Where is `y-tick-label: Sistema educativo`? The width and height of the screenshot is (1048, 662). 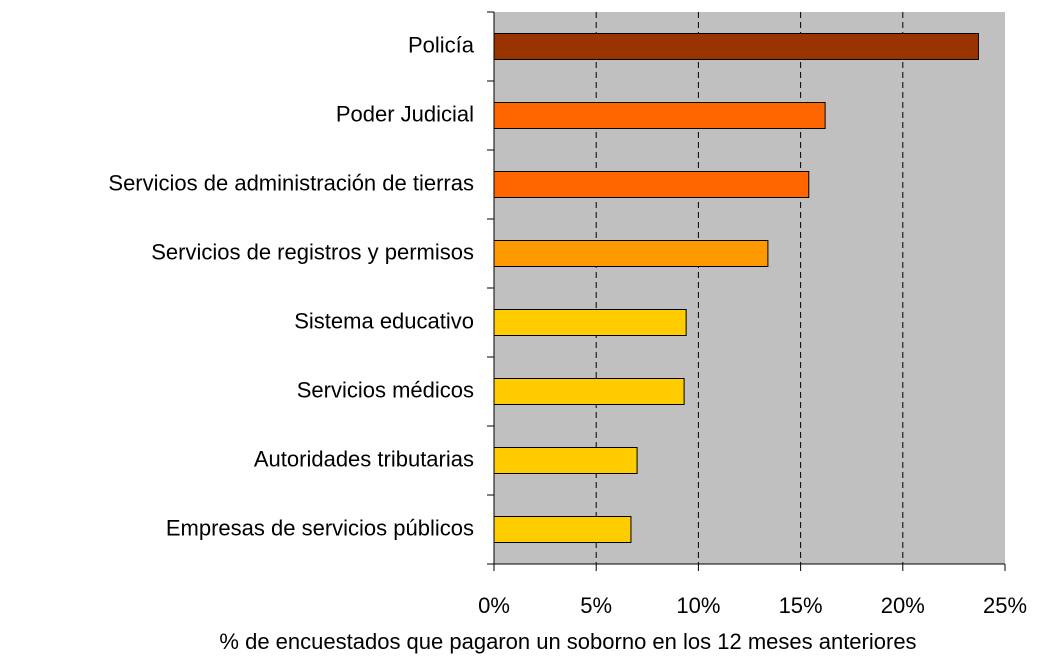
y-tick-label: Sistema educativo is located at coordinates (384, 320).